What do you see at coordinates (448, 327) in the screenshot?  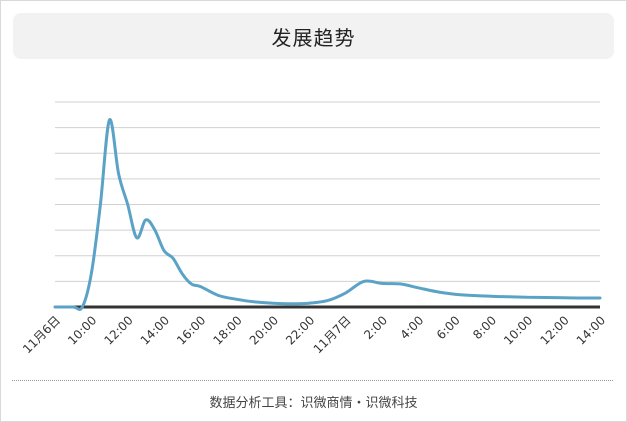 I see `x-tick-label: 6:00` at bounding box center [448, 327].